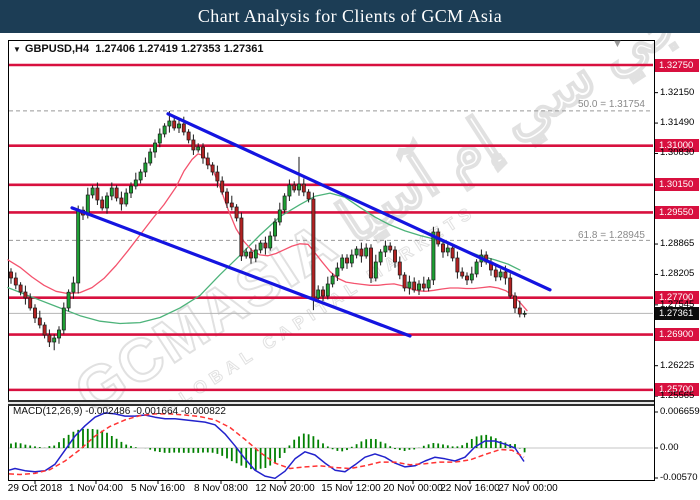 The height and width of the screenshot is (500, 700). I want to click on time-tick-label: 29 Oct 2018, so click(35, 488).